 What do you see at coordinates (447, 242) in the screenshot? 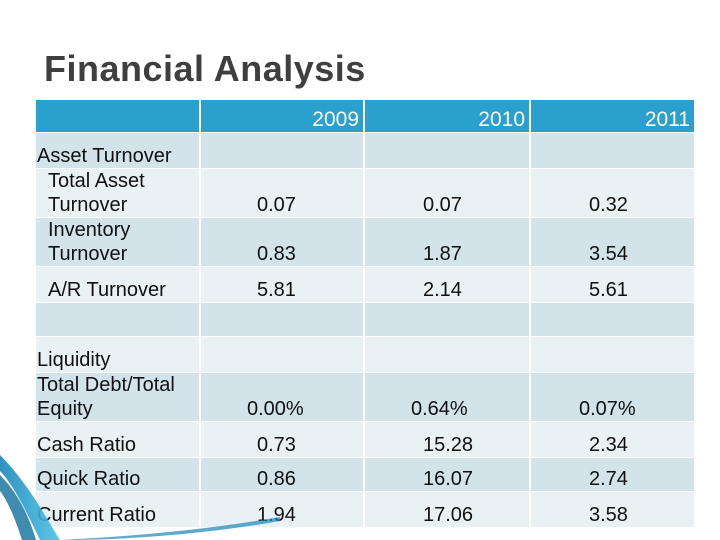
I see `value-cell: 1.87` at bounding box center [447, 242].